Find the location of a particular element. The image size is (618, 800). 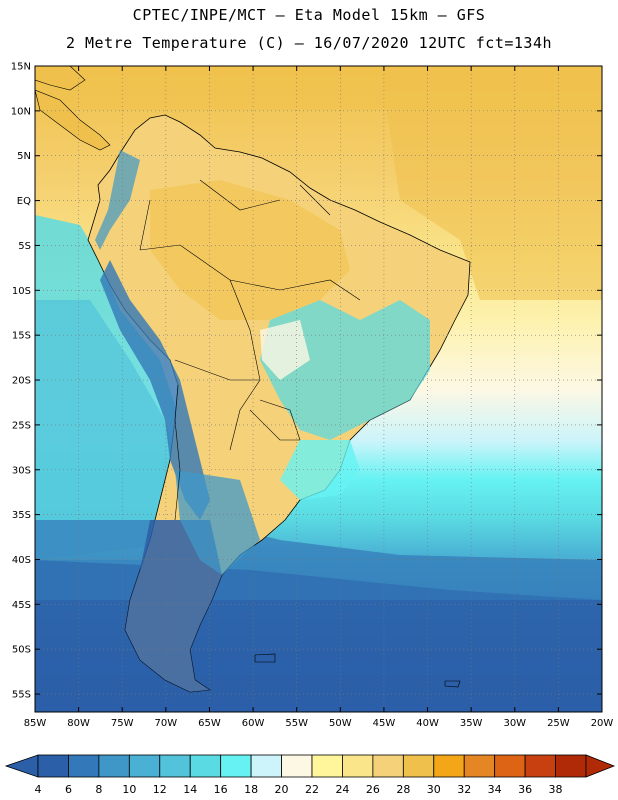

lat-tick-label: 10S is located at coordinates (21, 291).